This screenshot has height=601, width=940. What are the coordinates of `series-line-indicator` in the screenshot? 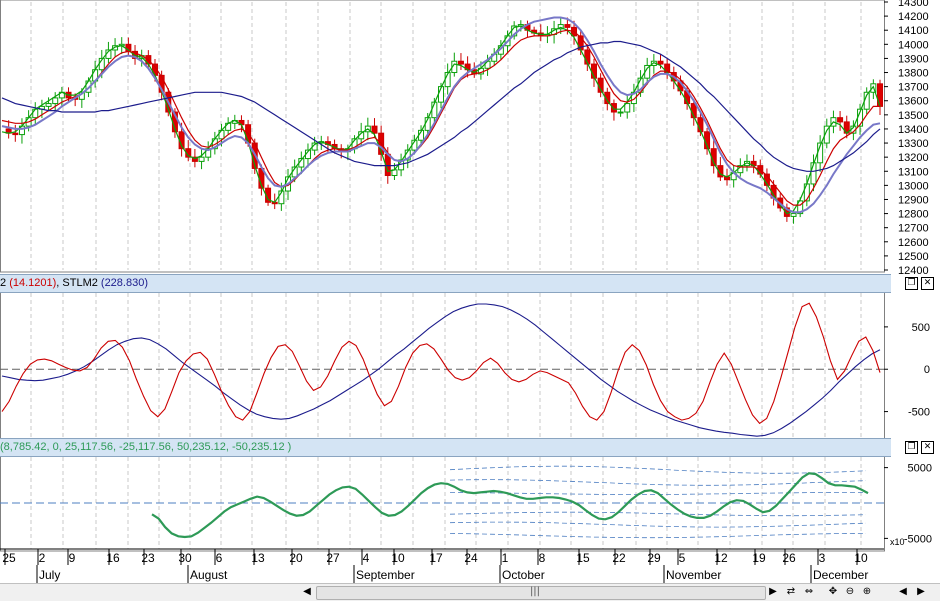 It's located at (510, 505).